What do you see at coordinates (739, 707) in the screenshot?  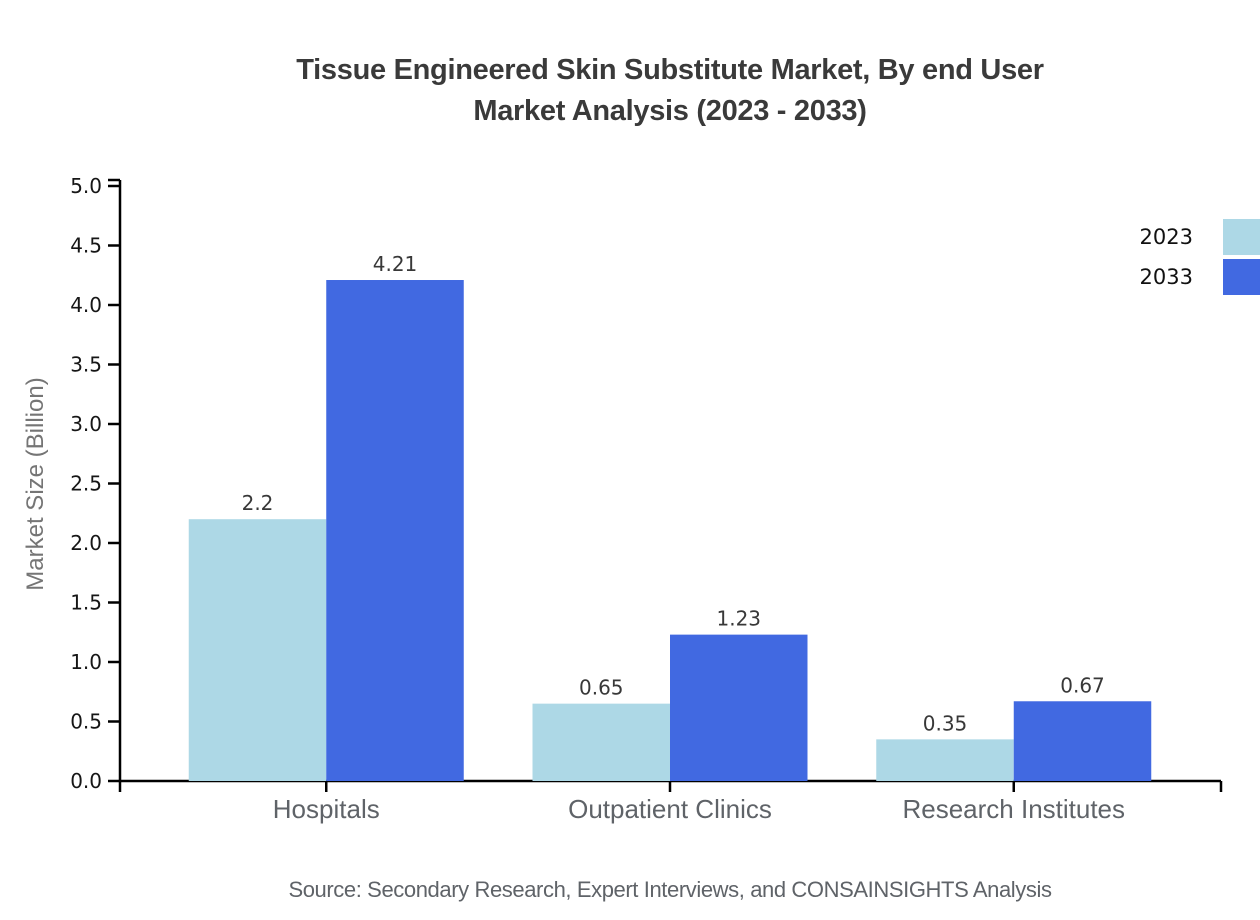 I see `bar-2033-outpatient-clinics` at bounding box center [739, 707].